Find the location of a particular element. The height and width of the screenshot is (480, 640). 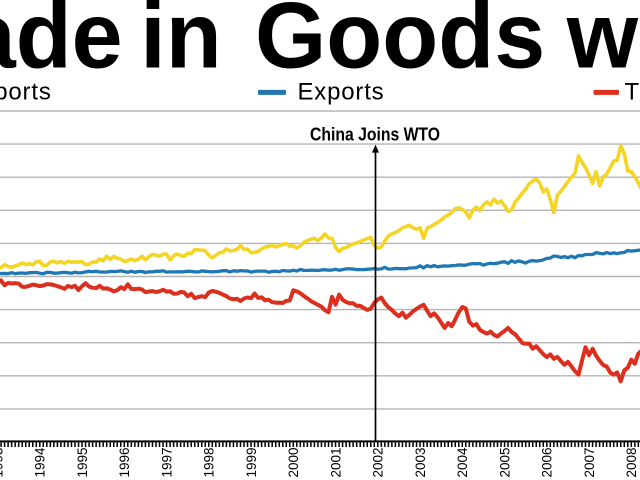

svg-text: Imports is located at coordinates (26, 91).